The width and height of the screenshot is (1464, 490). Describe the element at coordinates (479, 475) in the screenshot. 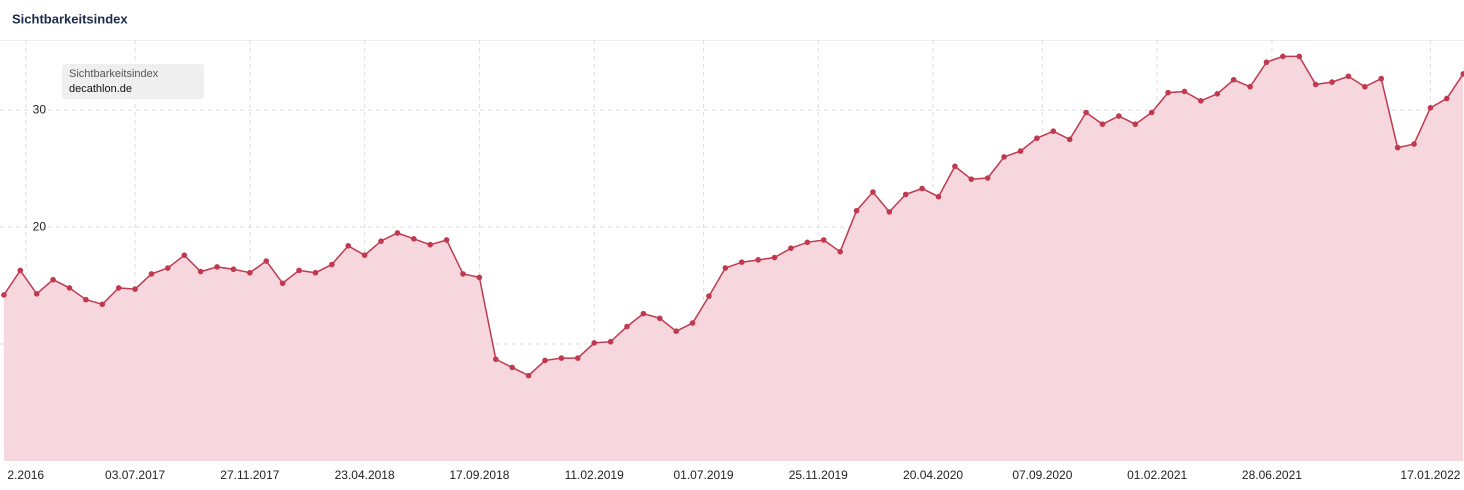

I see `x-tick-label: 17.09.2018` at that location.